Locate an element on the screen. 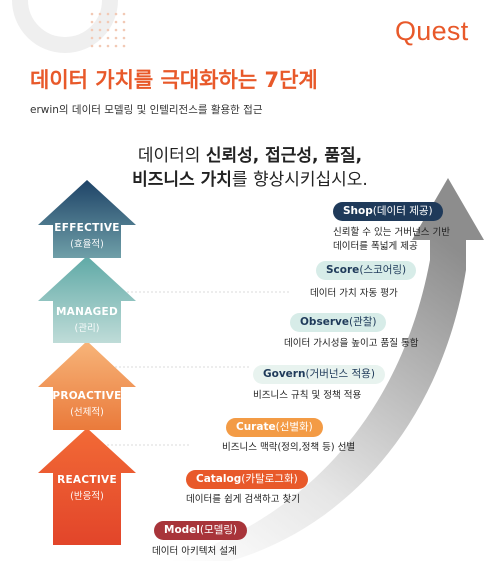  step-govern-desc-line-1: 비즈니스 규칙 및 정책 적용 is located at coordinates (307, 395).